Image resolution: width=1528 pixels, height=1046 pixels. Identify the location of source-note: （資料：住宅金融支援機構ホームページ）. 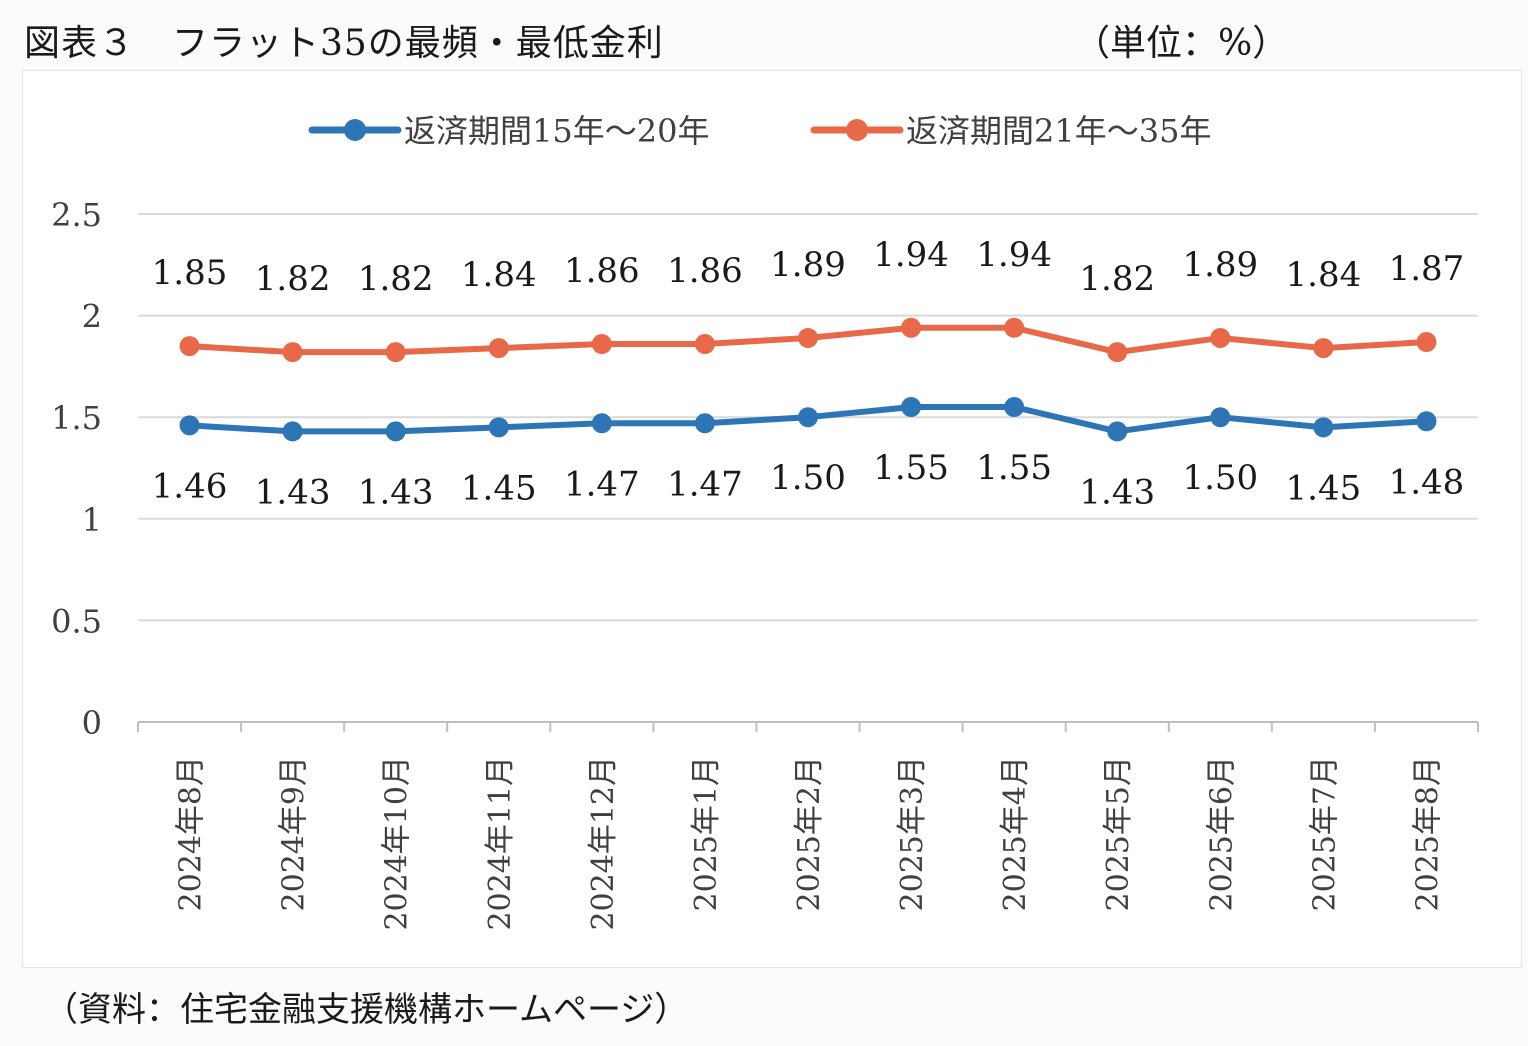
(366, 1010).